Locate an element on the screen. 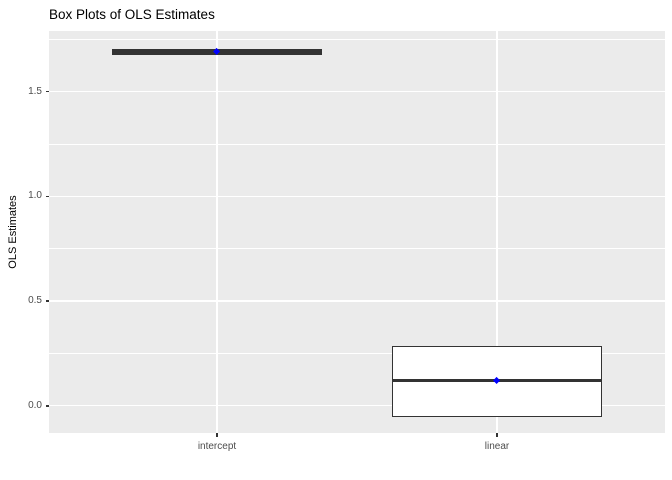 The width and height of the screenshot is (672, 480). y-tick-label: 0.5 is located at coordinates (35, 301).